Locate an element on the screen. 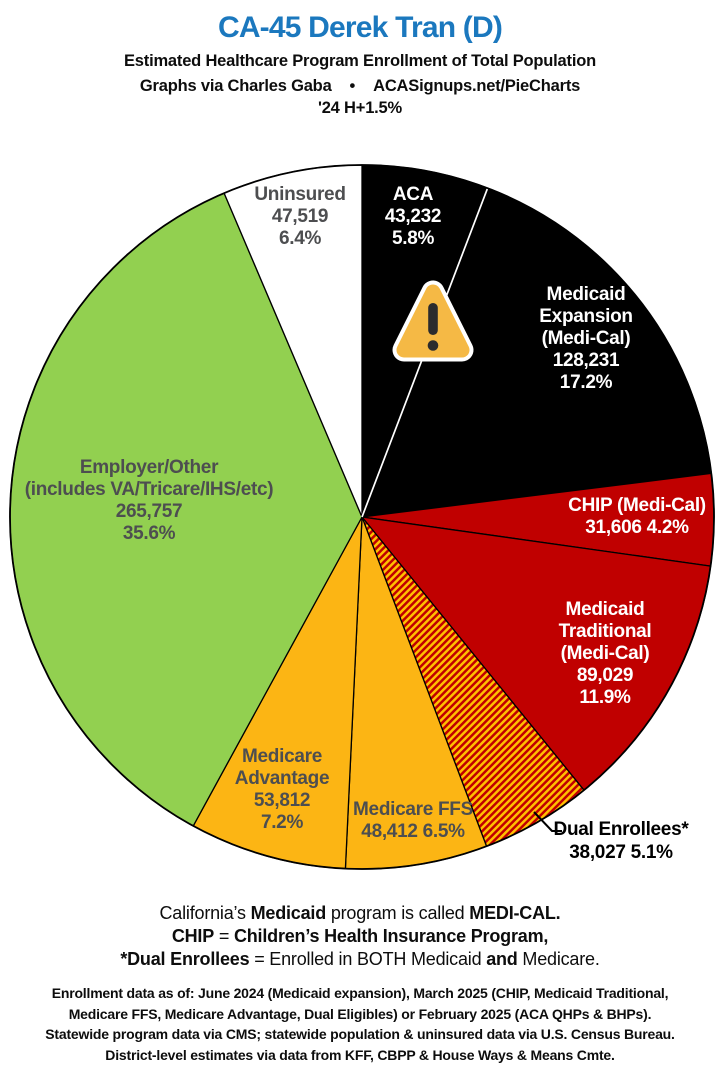 This screenshot has height=1070, width=720. credit-author: Graphs via Charles Gaba is located at coordinates (235, 86).